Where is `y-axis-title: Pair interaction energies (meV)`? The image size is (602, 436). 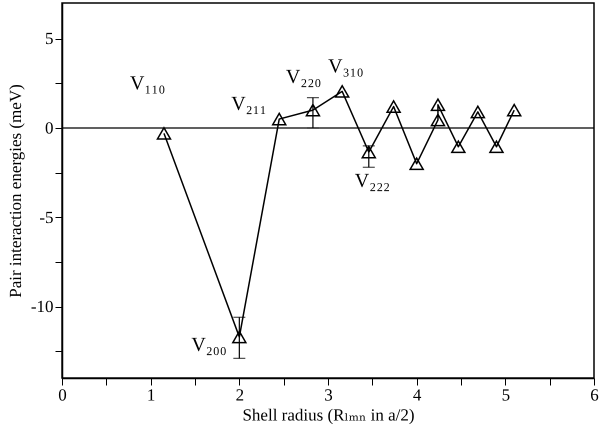 y-axis-title: Pair interaction energies (meV) is located at coordinates (15, 191).